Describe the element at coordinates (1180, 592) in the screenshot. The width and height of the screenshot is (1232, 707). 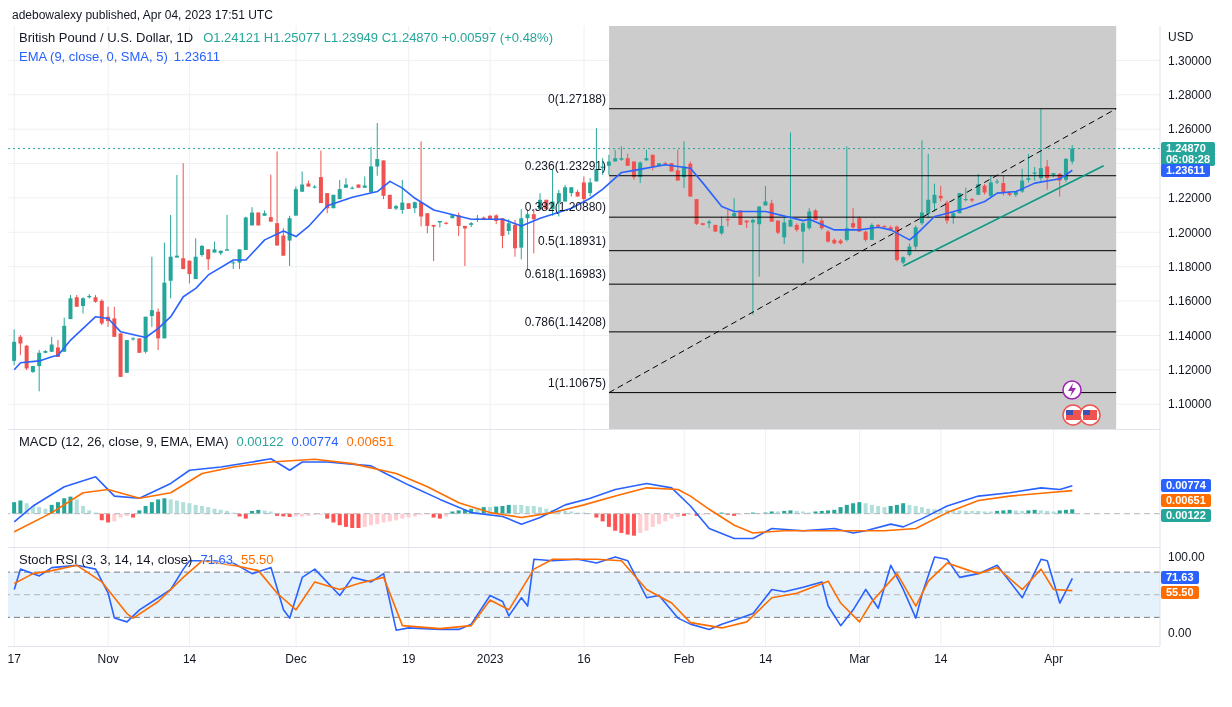
I see `text: 55.50` at that location.